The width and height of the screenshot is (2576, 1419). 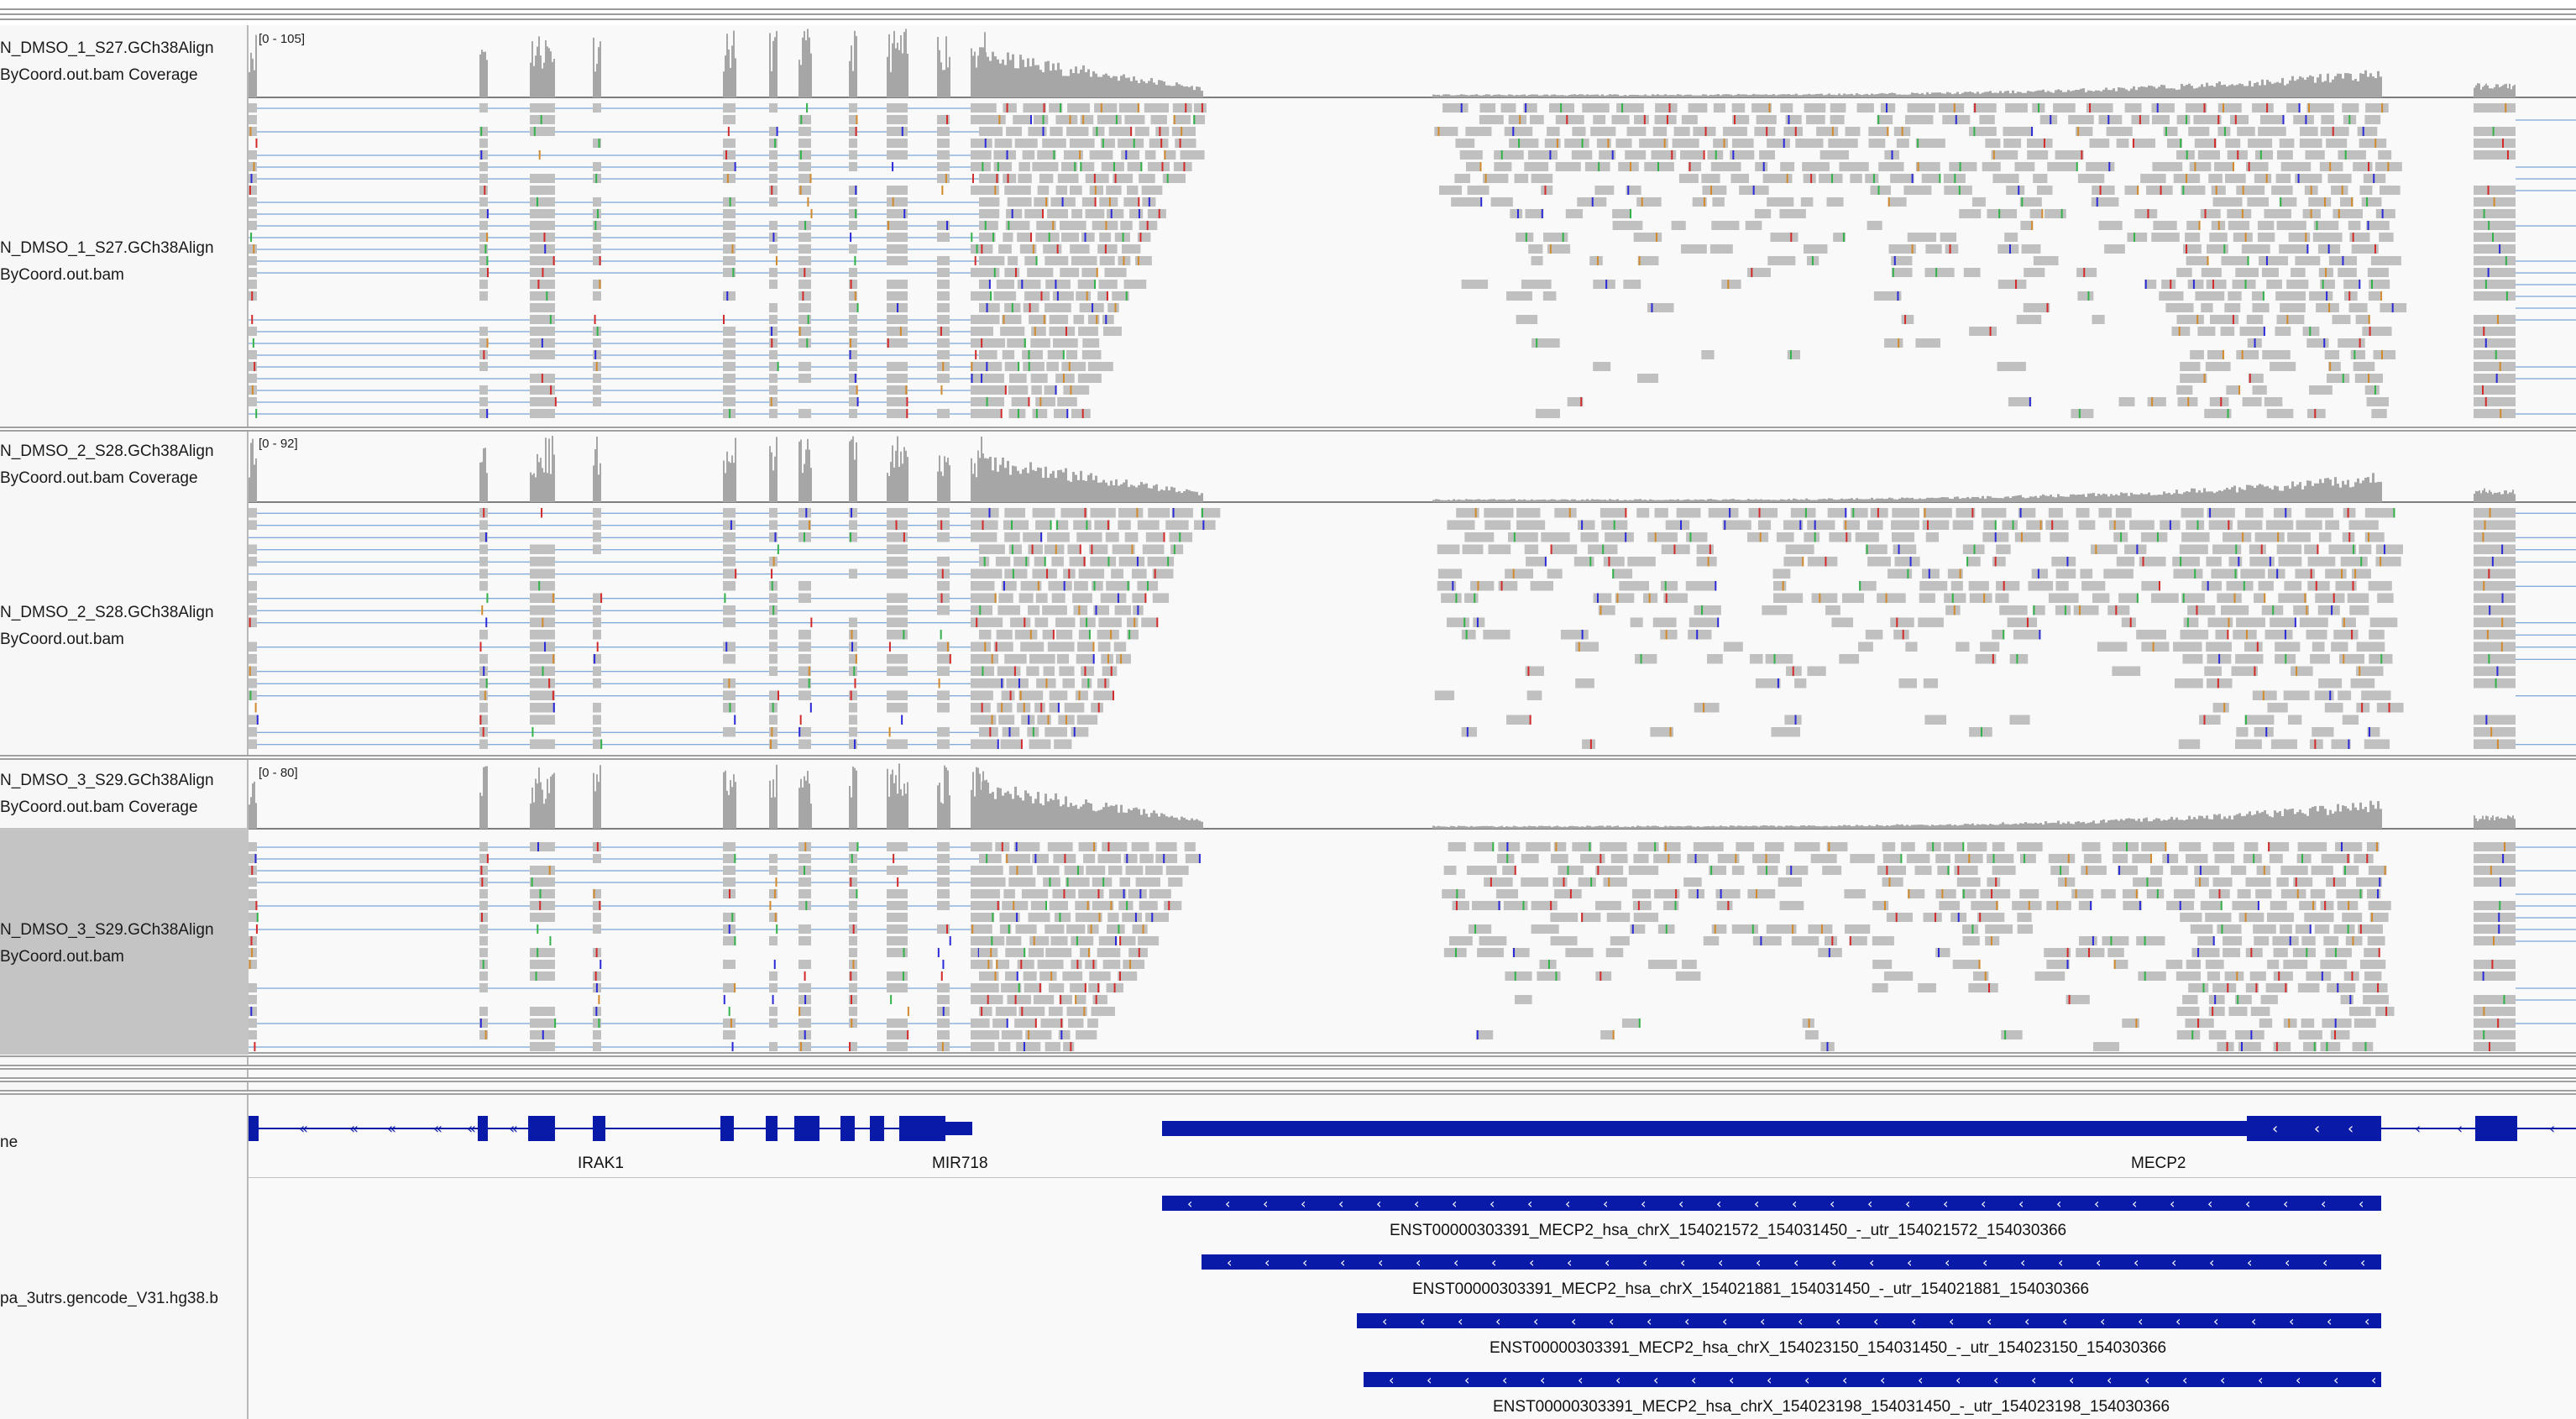 What do you see at coordinates (125, 941) in the screenshot?
I see `alignment-track-label-selected: N_DMSO_3_S29.GCh38Align ByCoord.out.bam` at bounding box center [125, 941].